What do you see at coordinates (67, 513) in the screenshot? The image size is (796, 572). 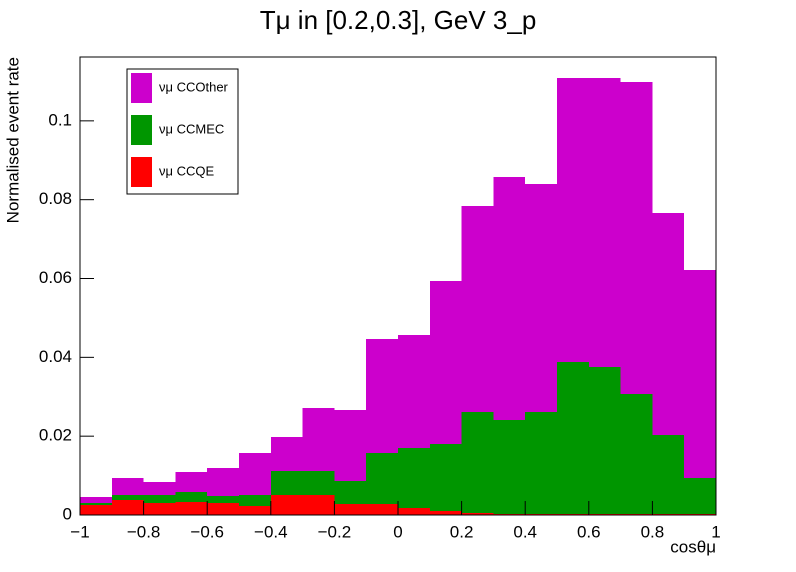 I see `y-tick-label: 0` at bounding box center [67, 513].